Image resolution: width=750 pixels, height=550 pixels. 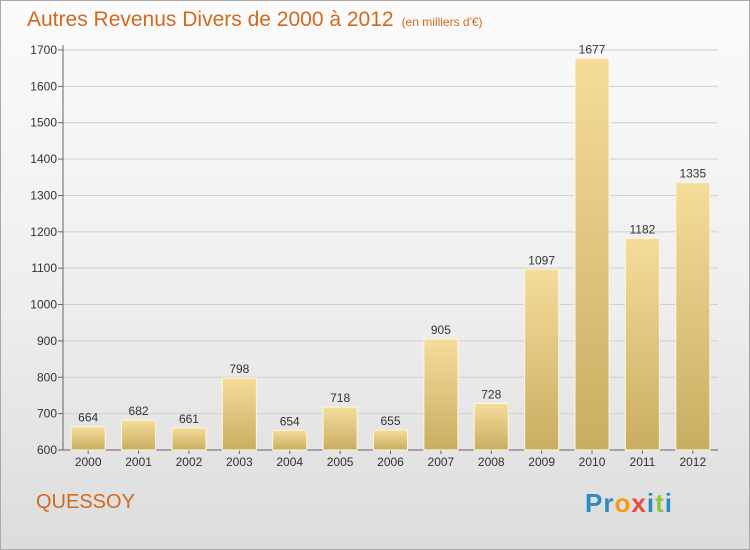 I want to click on y-tick-label: 1700, so click(x=43, y=50).